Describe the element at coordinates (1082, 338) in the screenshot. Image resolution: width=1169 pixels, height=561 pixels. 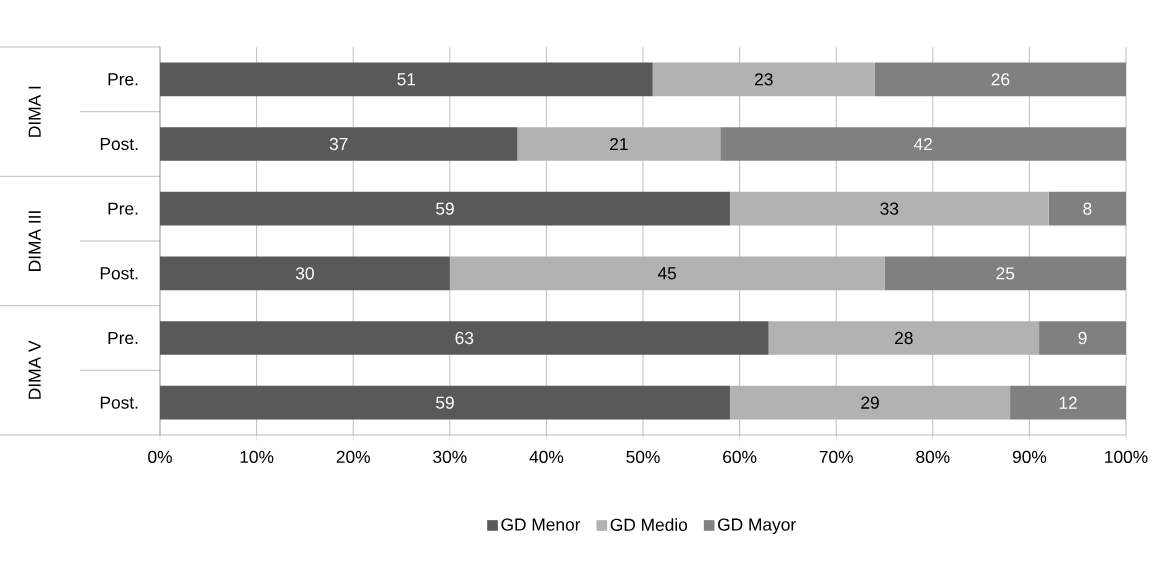
I see `data-label: 9` at that location.